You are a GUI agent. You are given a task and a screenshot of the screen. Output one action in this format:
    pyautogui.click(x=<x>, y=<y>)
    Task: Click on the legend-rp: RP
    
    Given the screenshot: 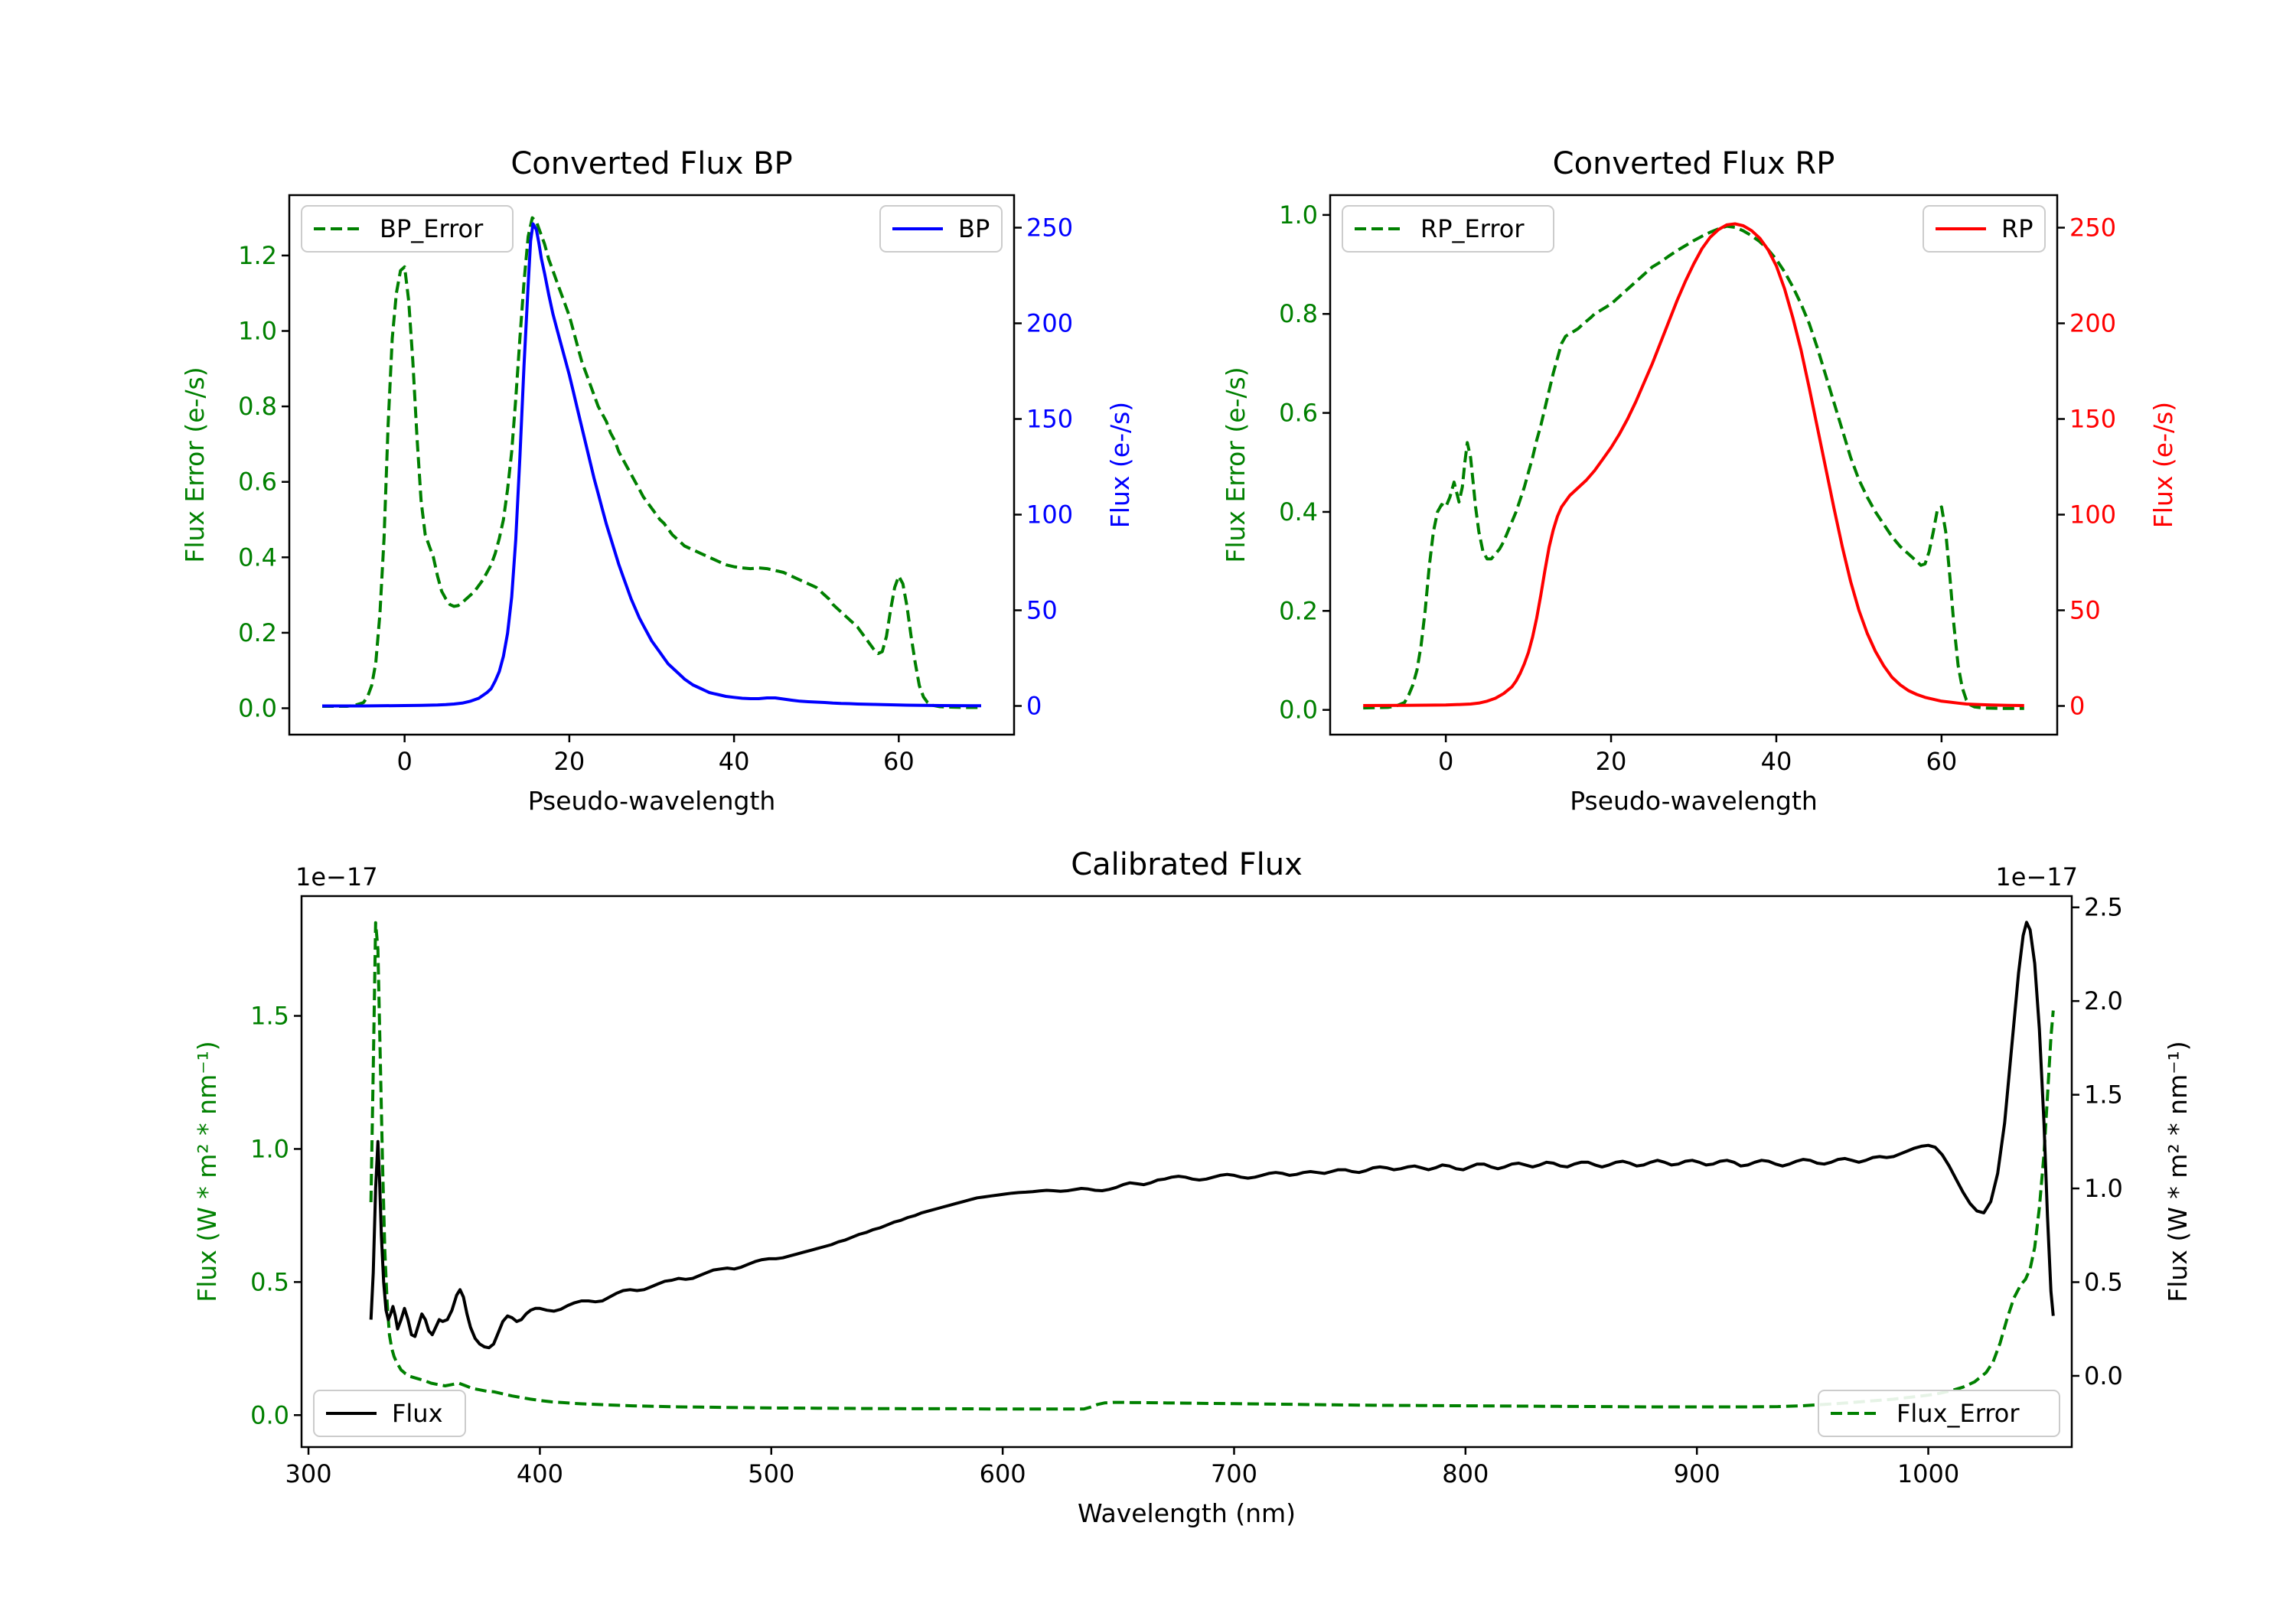 What is the action you would take?
    pyautogui.click(x=1984, y=229)
    